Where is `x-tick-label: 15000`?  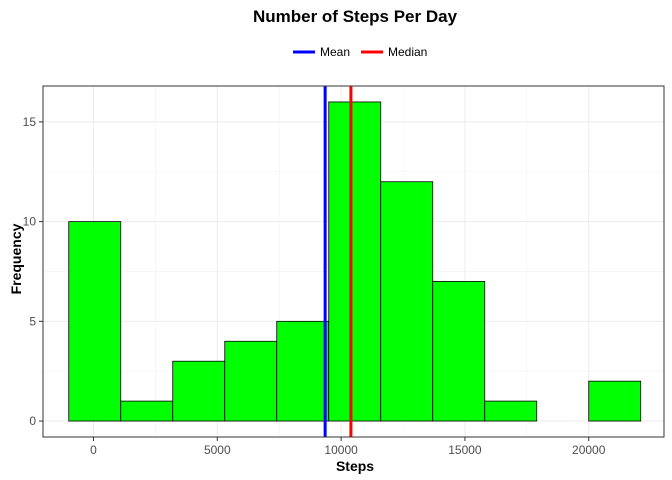 x-tick-label: 15000 is located at coordinates (465, 450).